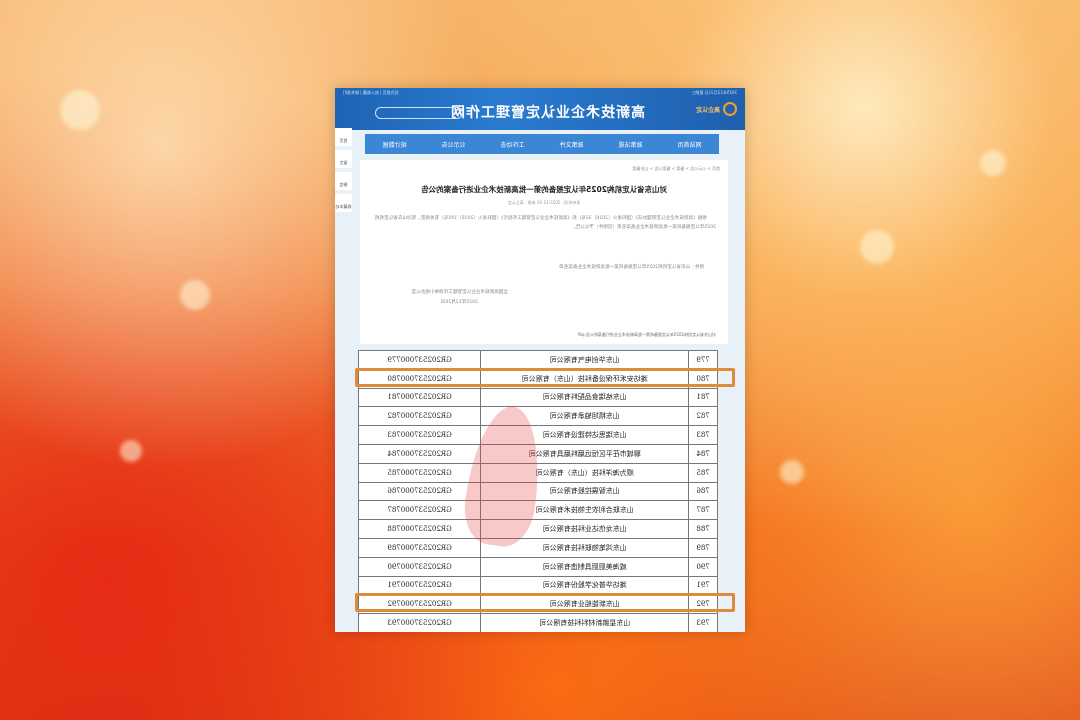  Describe the element at coordinates (630, 145) in the screenshot. I see `nav-item: 政策法规` at that location.